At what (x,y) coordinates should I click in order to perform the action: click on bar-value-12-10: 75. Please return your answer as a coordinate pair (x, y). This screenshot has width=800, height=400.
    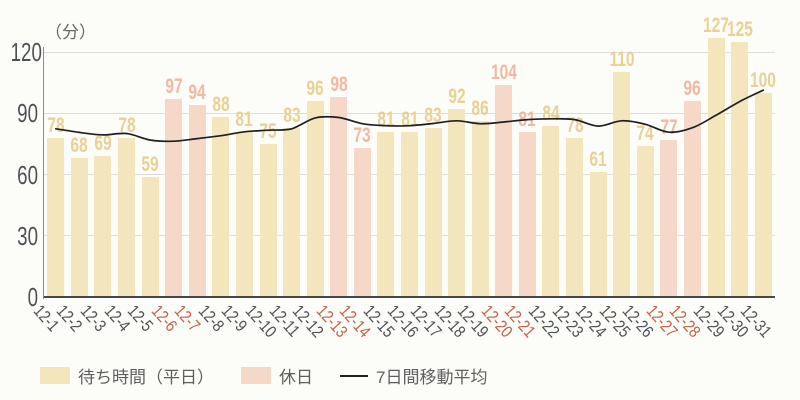
    Looking at the image, I should click on (268, 131).